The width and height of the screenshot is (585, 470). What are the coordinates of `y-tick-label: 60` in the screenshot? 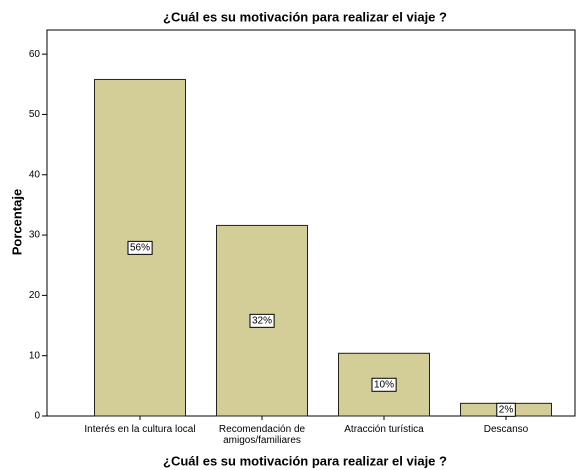 It's located at (35, 54).